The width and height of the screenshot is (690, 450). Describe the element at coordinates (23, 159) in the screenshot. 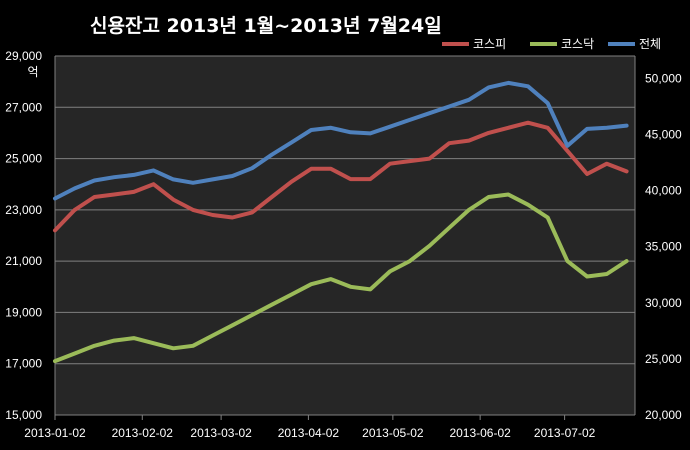

I see `left-tick-label: 25,000` at that location.